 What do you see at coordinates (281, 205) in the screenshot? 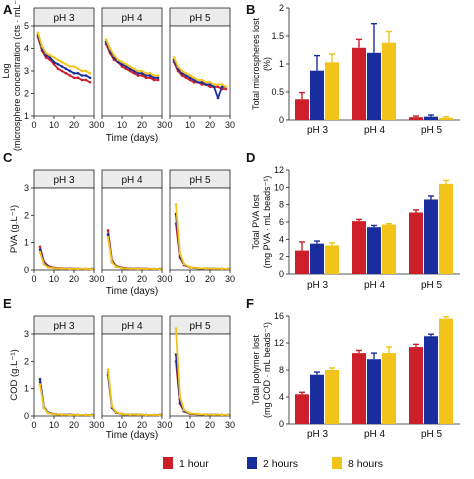
I see `y-tick-label: 8` at bounding box center [281, 205].